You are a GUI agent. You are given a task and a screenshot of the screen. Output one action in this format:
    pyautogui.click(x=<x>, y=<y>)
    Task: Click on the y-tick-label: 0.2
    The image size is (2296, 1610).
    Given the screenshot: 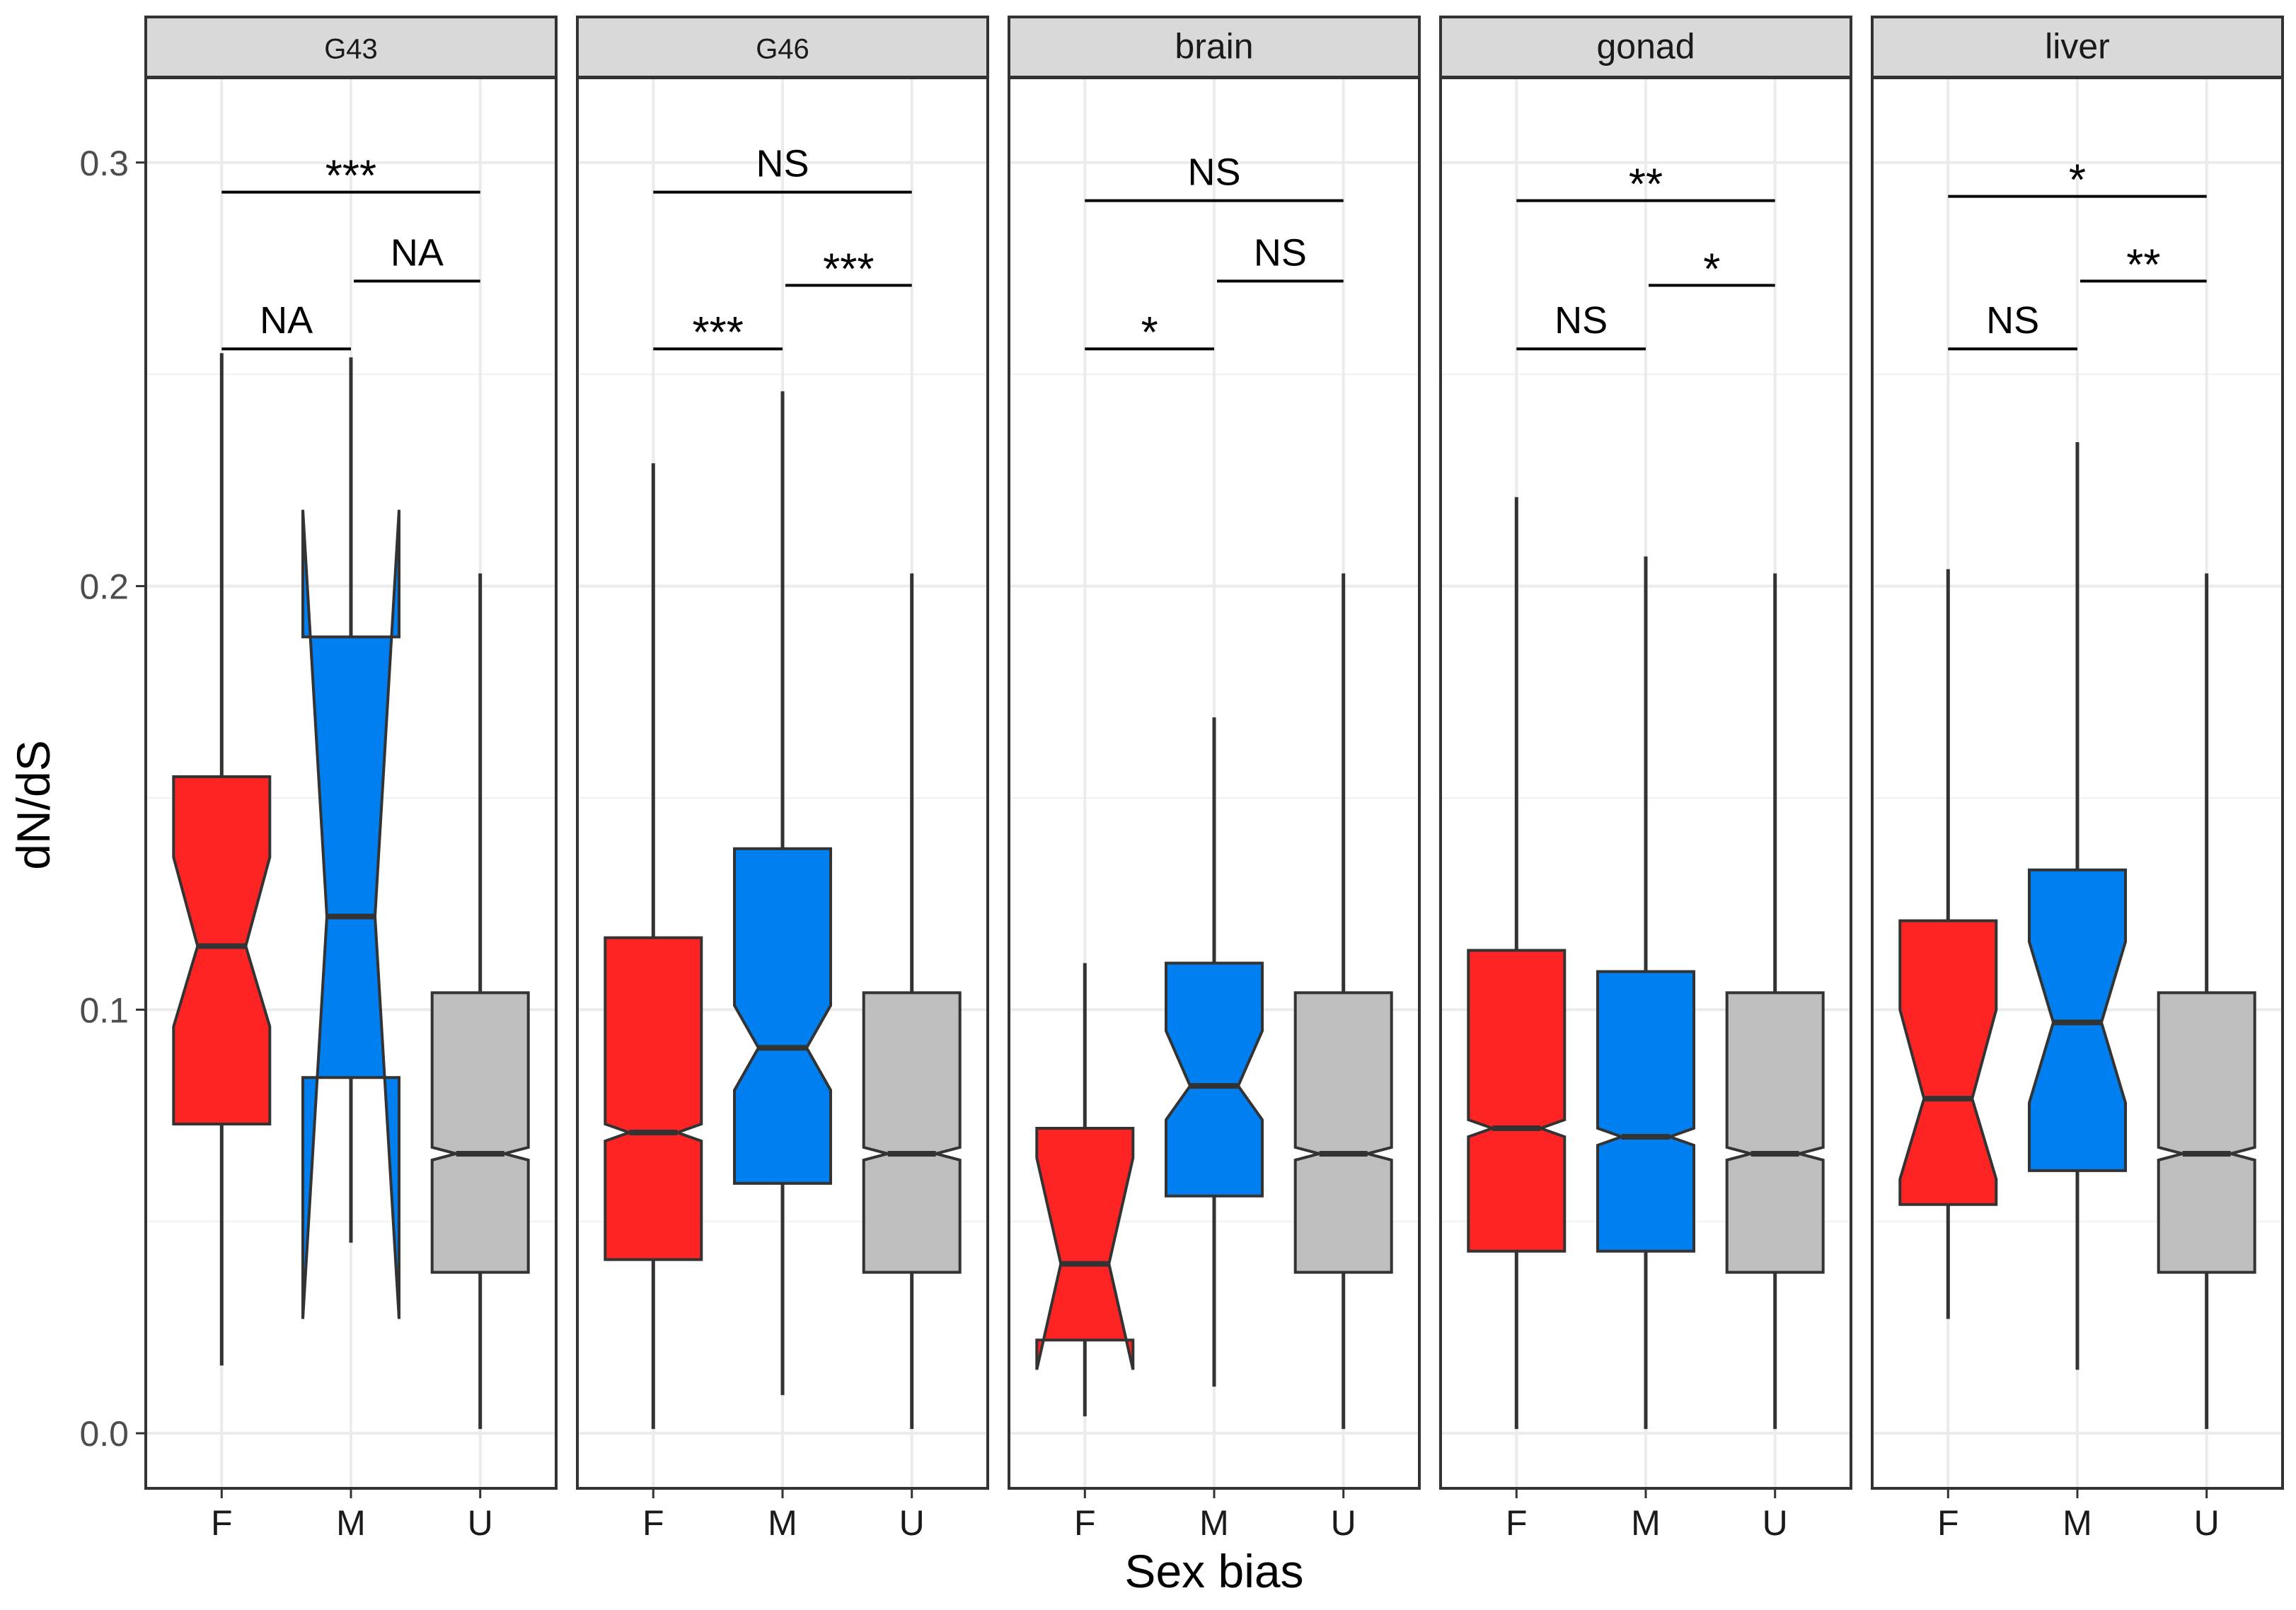 What is the action you would take?
    pyautogui.click(x=104, y=587)
    